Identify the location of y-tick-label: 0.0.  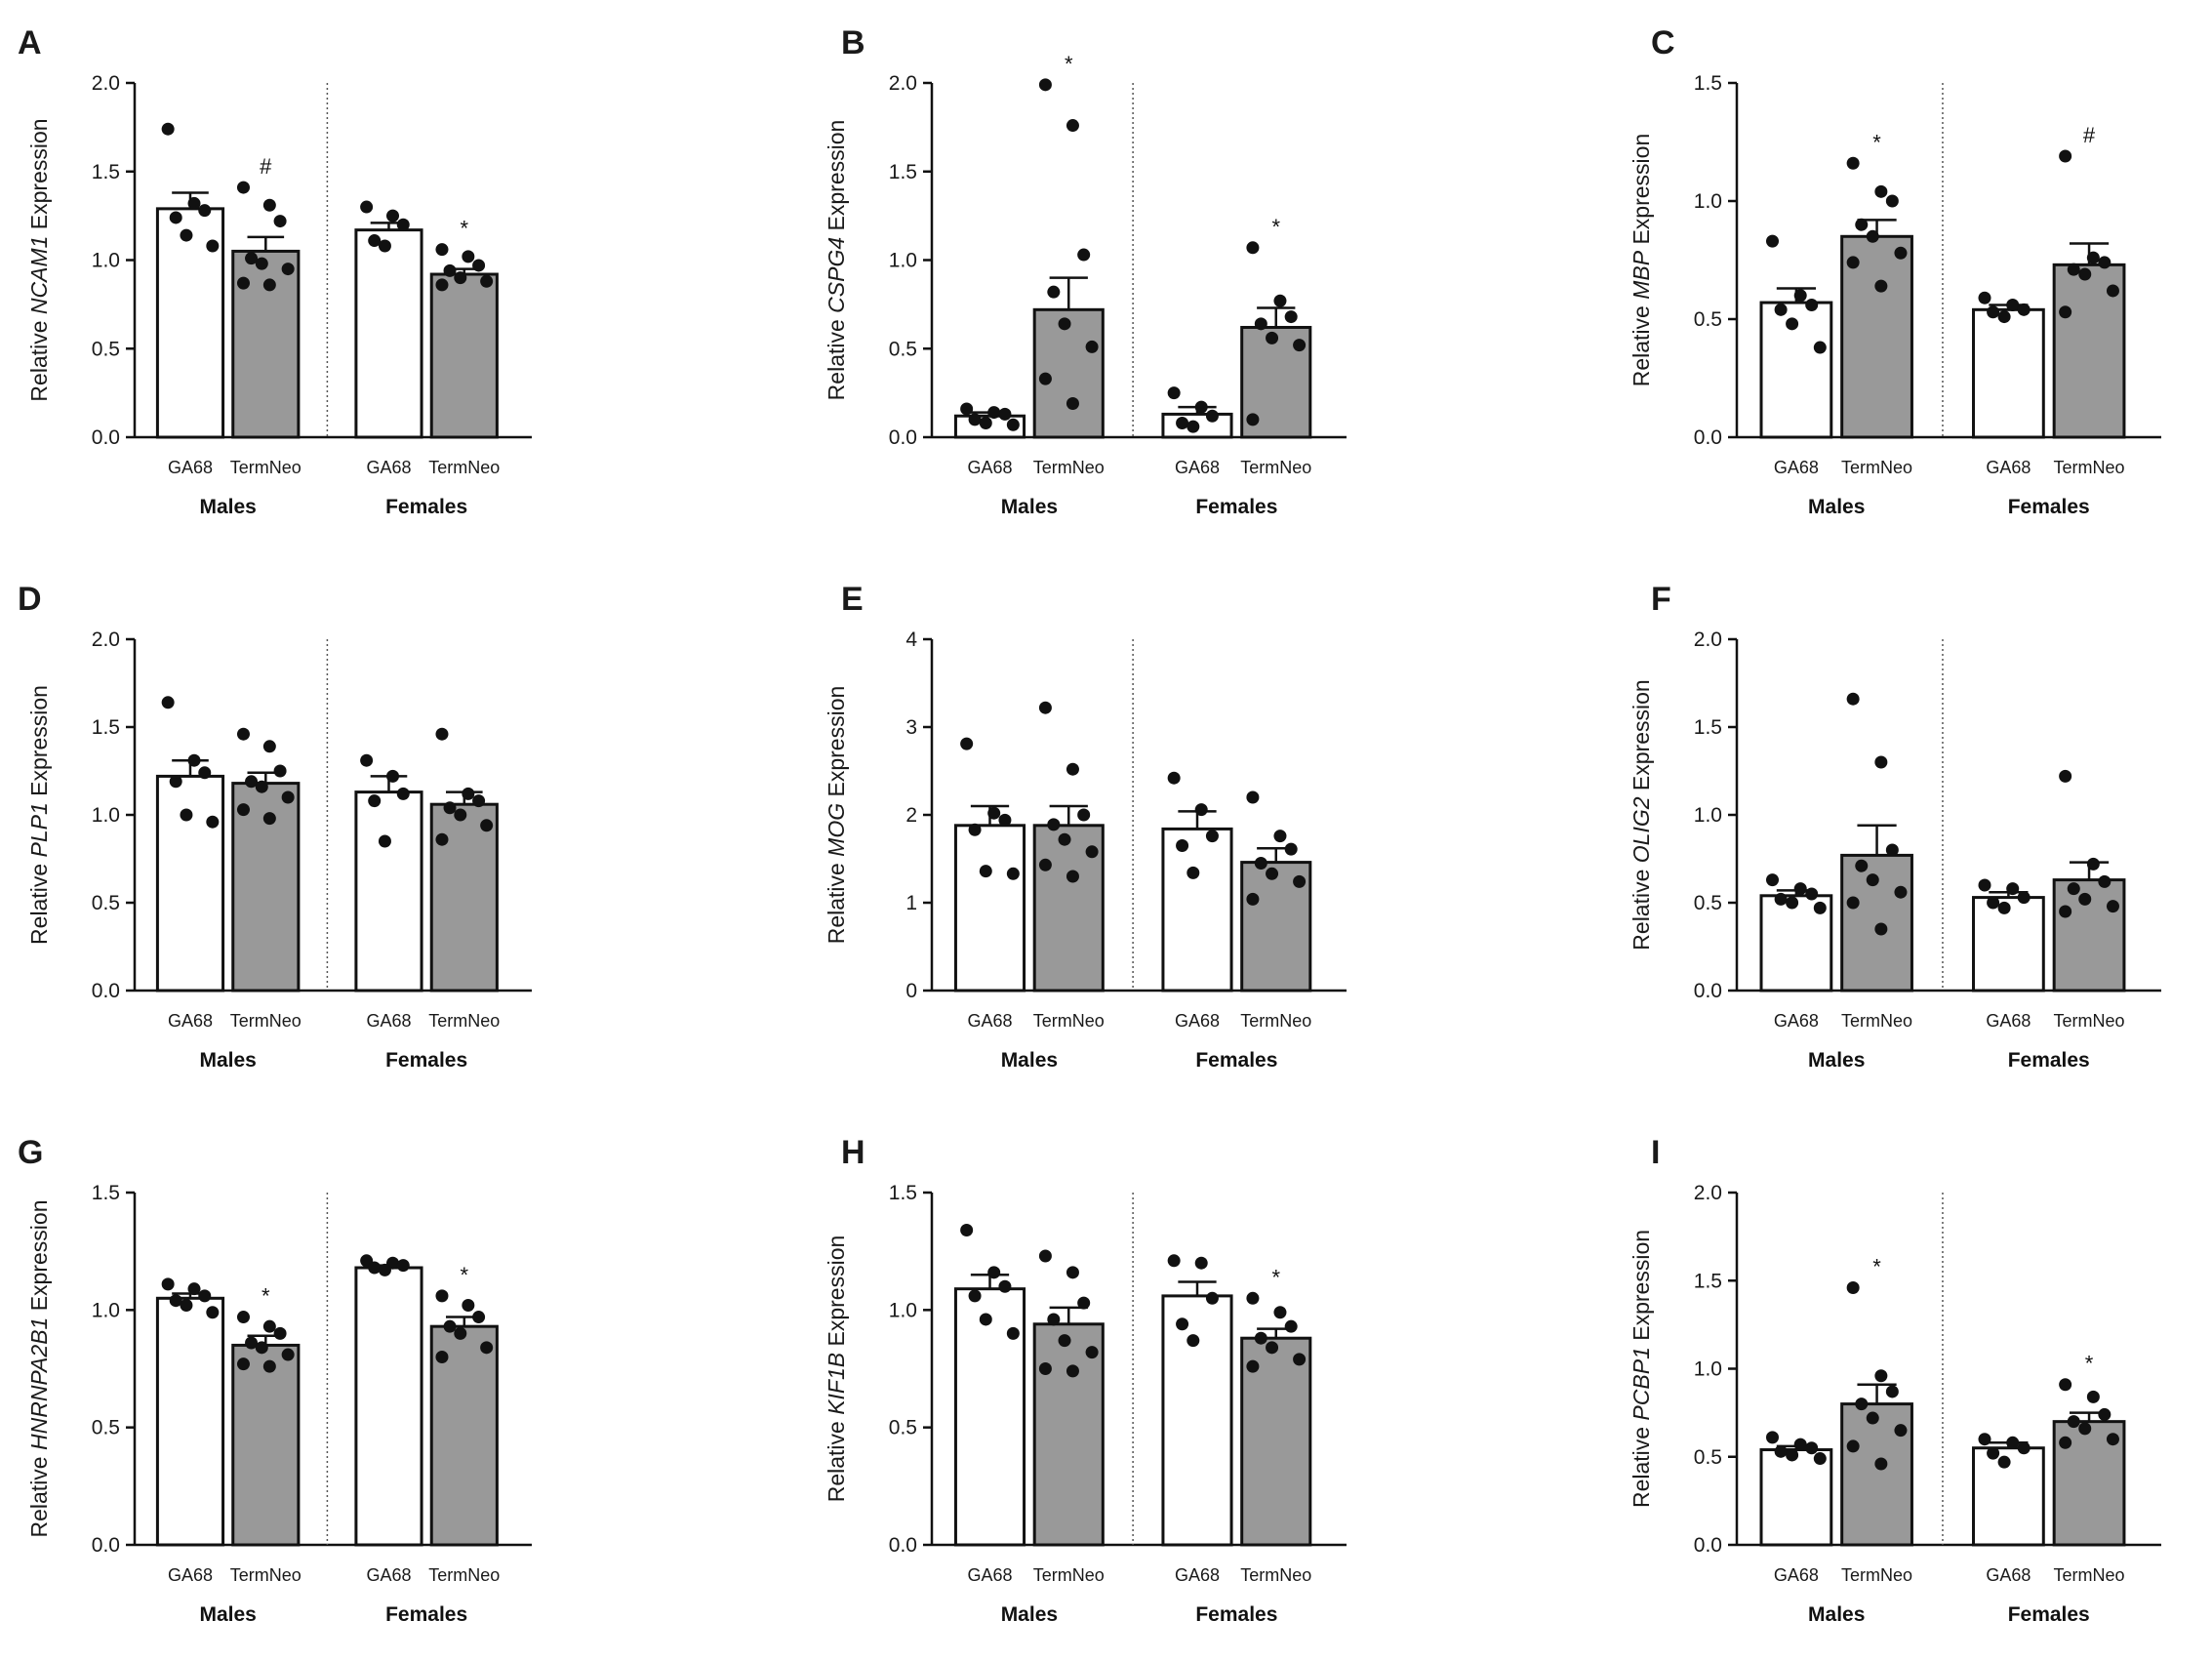
(106, 991).